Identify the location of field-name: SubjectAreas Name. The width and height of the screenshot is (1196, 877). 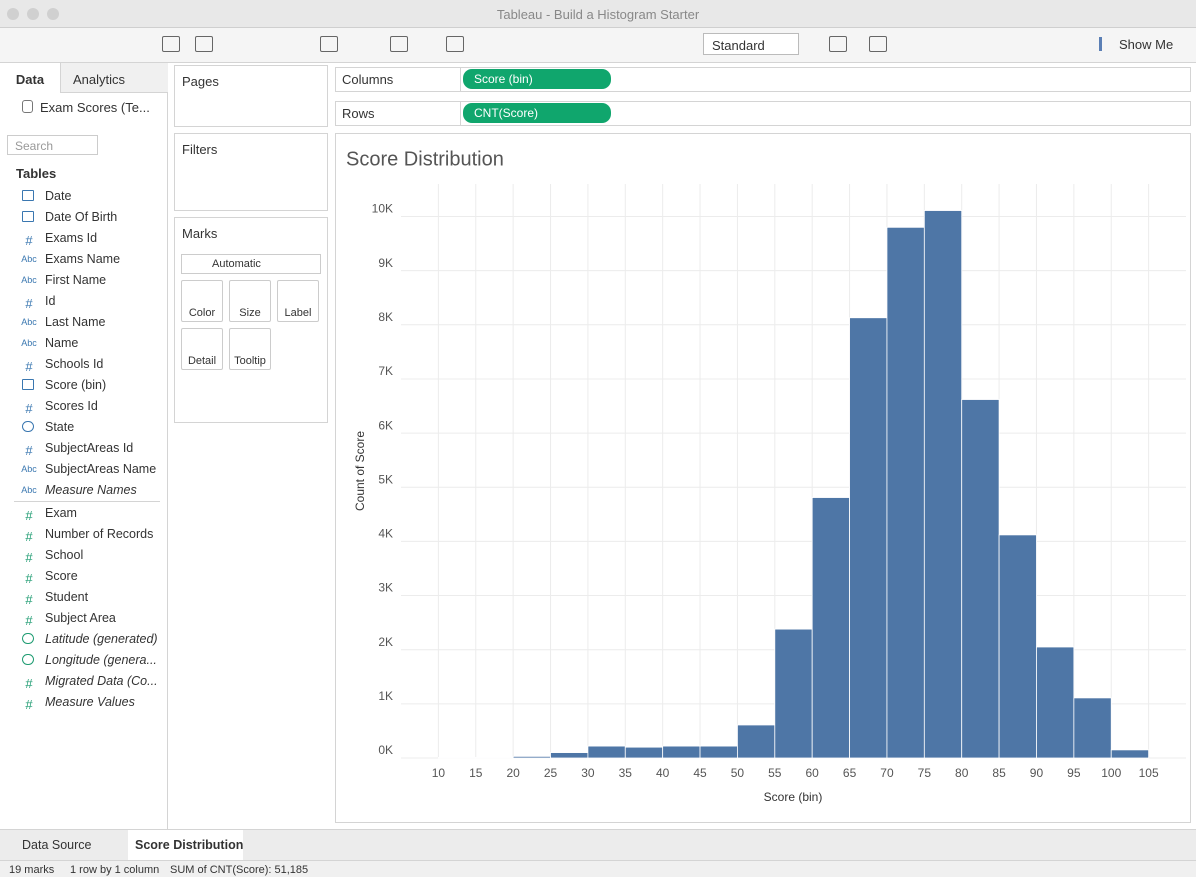
(101, 469).